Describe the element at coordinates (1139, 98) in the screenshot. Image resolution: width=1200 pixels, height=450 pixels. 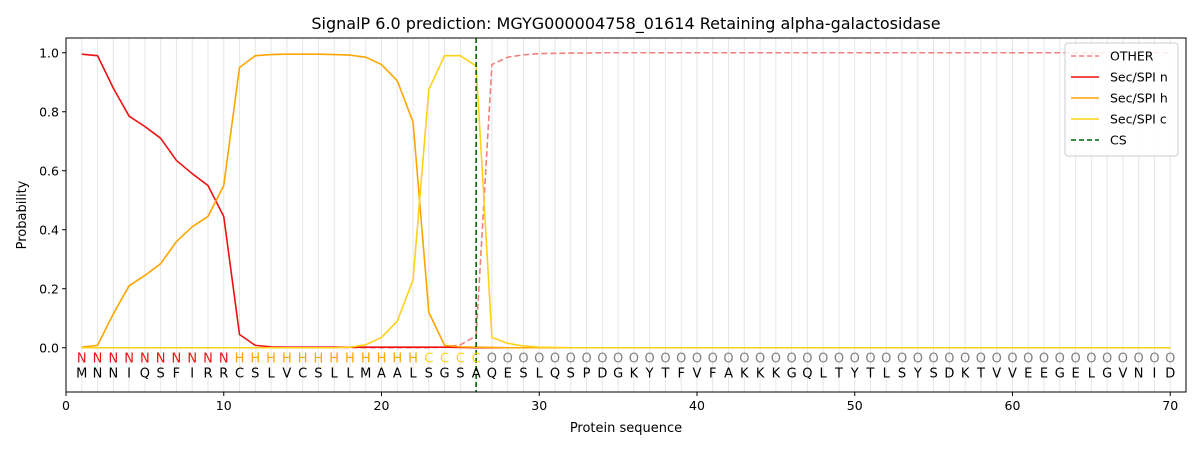
I see `legend-label: Sec/SPI h` at that location.